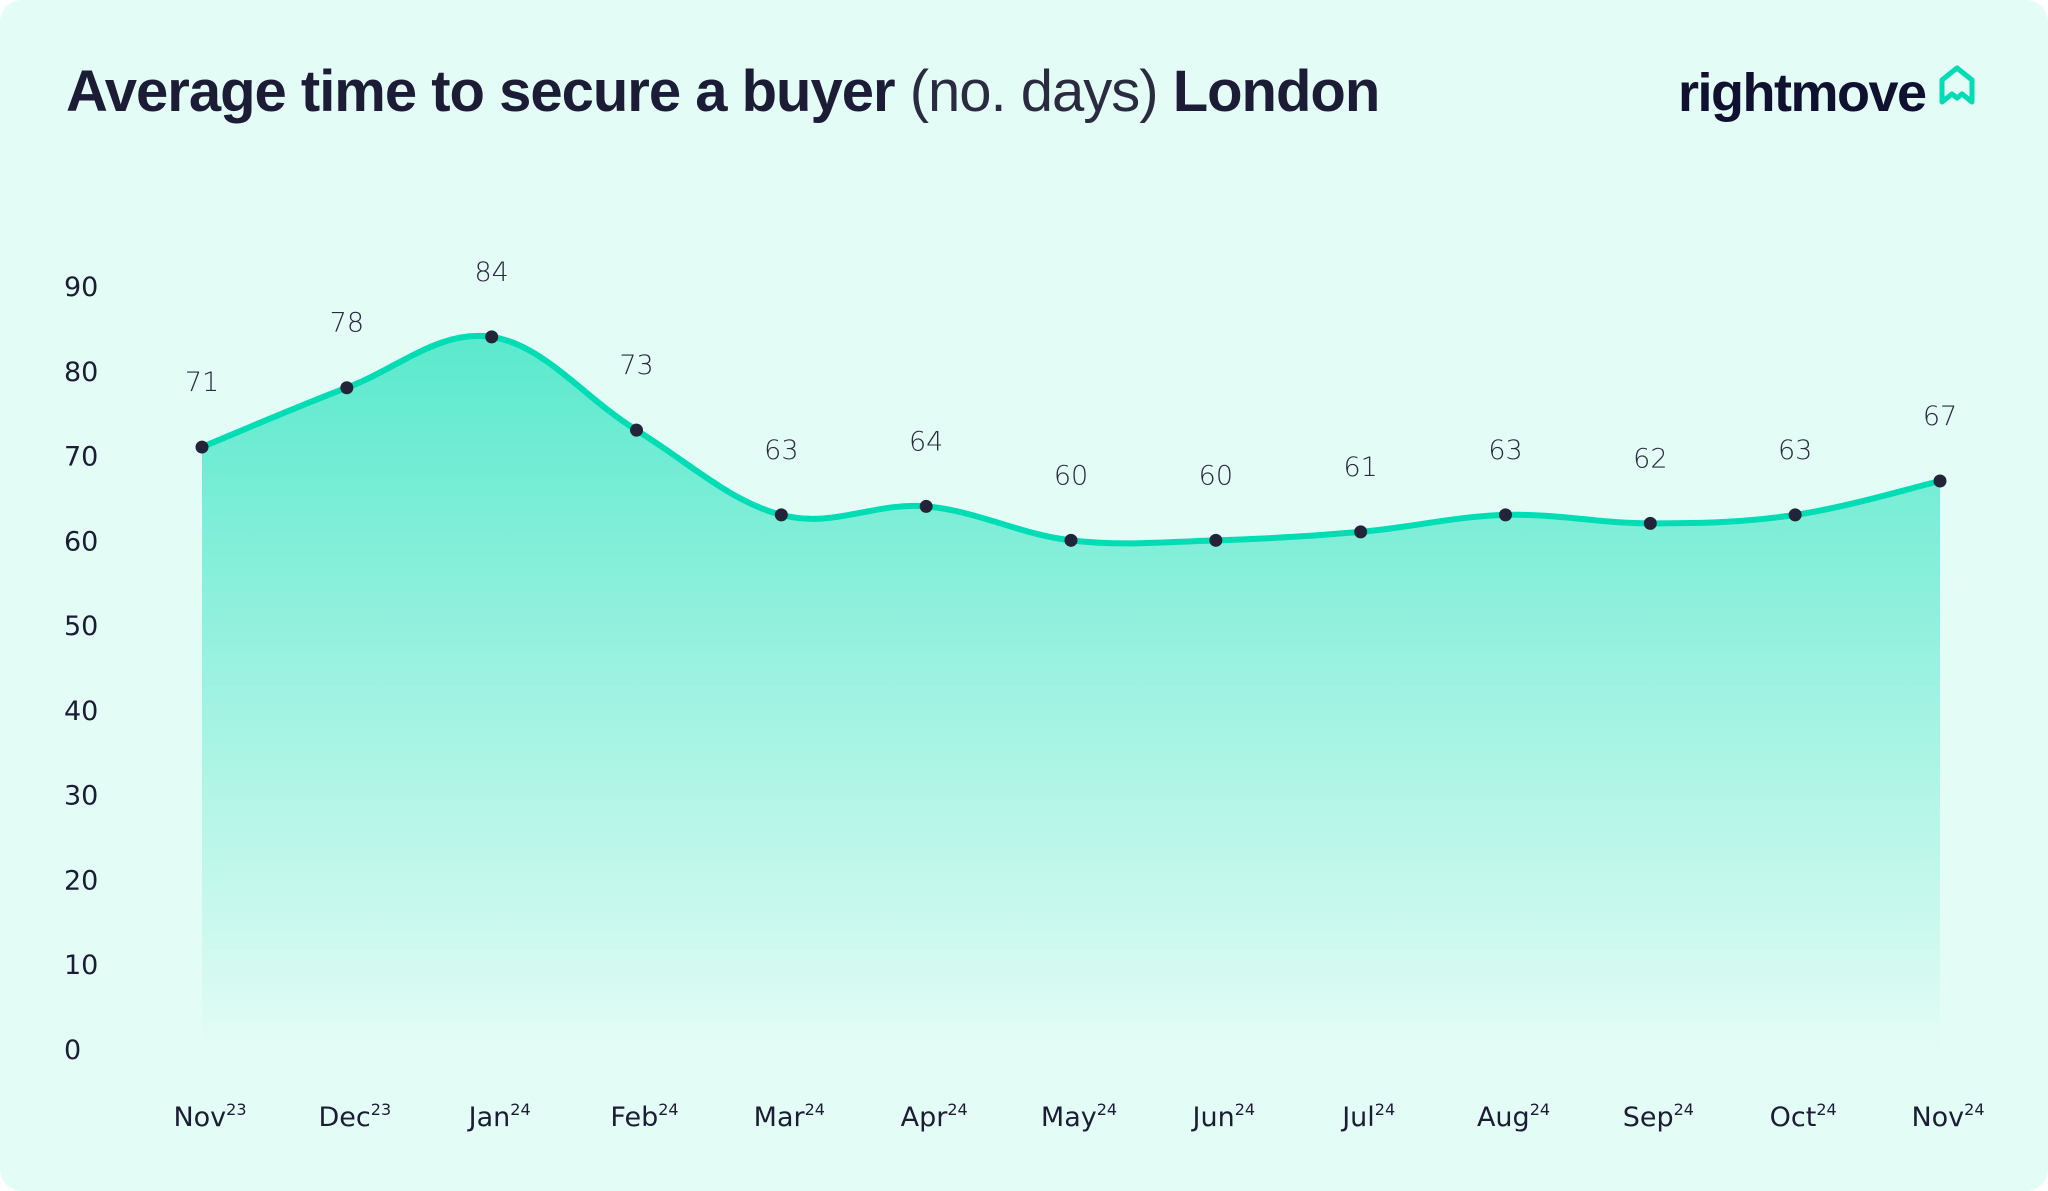 The width and height of the screenshot is (2048, 1191). I want to click on x-tick-label: Jun24, so click(1223, 1116).